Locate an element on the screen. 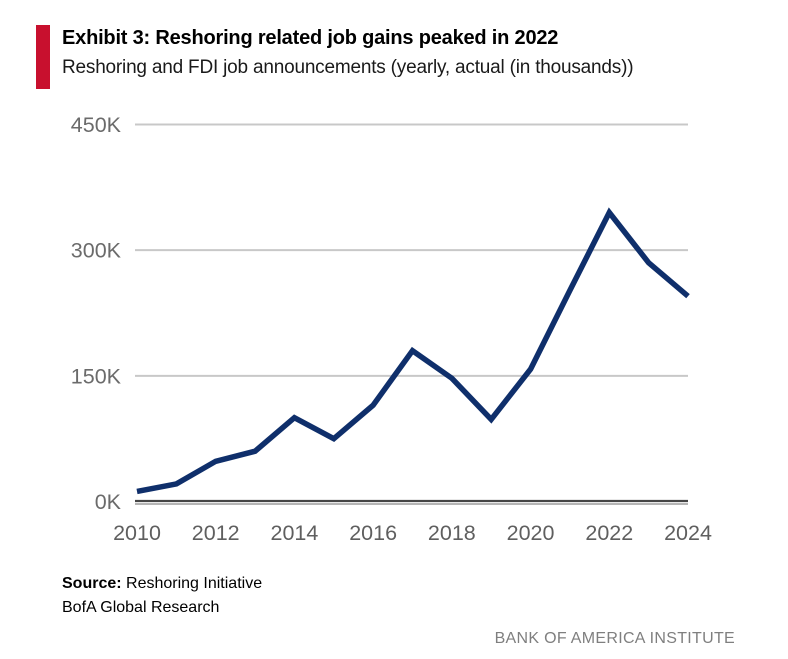 This screenshot has width=788, height=659. x-tick-label-2018: 2018 is located at coordinates (452, 533).